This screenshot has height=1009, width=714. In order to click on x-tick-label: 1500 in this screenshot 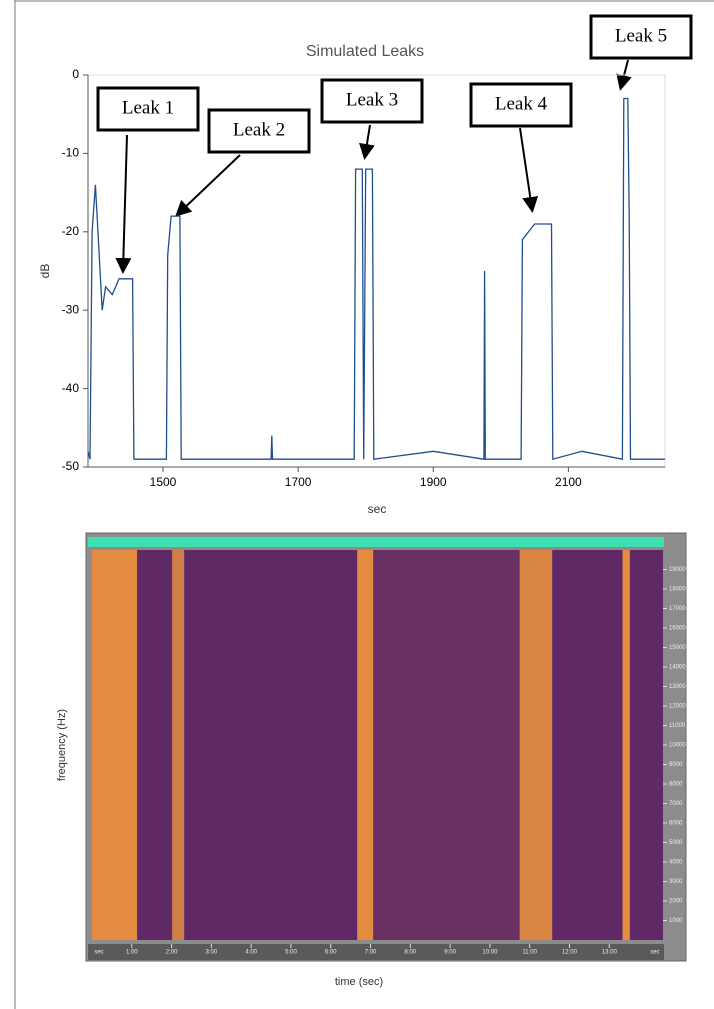, I will do `click(163, 482)`.